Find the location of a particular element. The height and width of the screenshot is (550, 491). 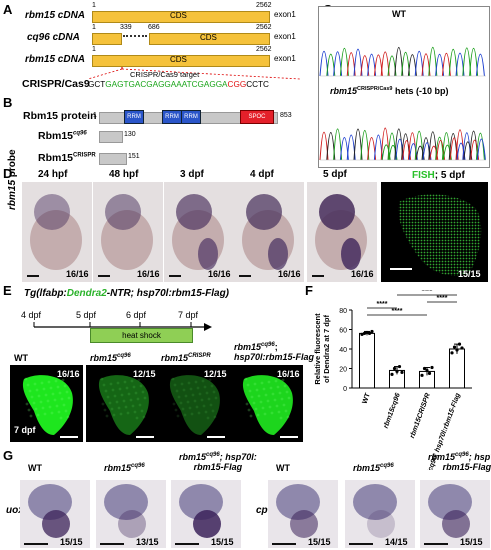

stage-count: 16/16 is located at coordinates (289, 274).